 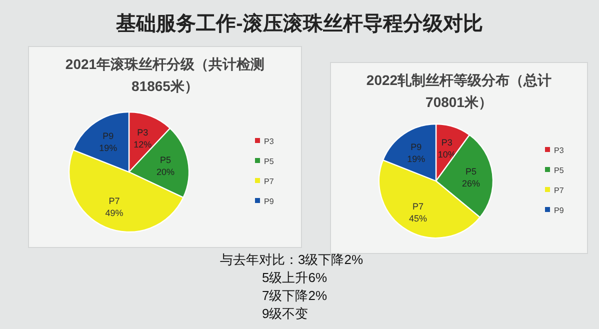 What do you see at coordinates (165, 172) in the screenshot?
I see `data-label: 20%` at bounding box center [165, 172].